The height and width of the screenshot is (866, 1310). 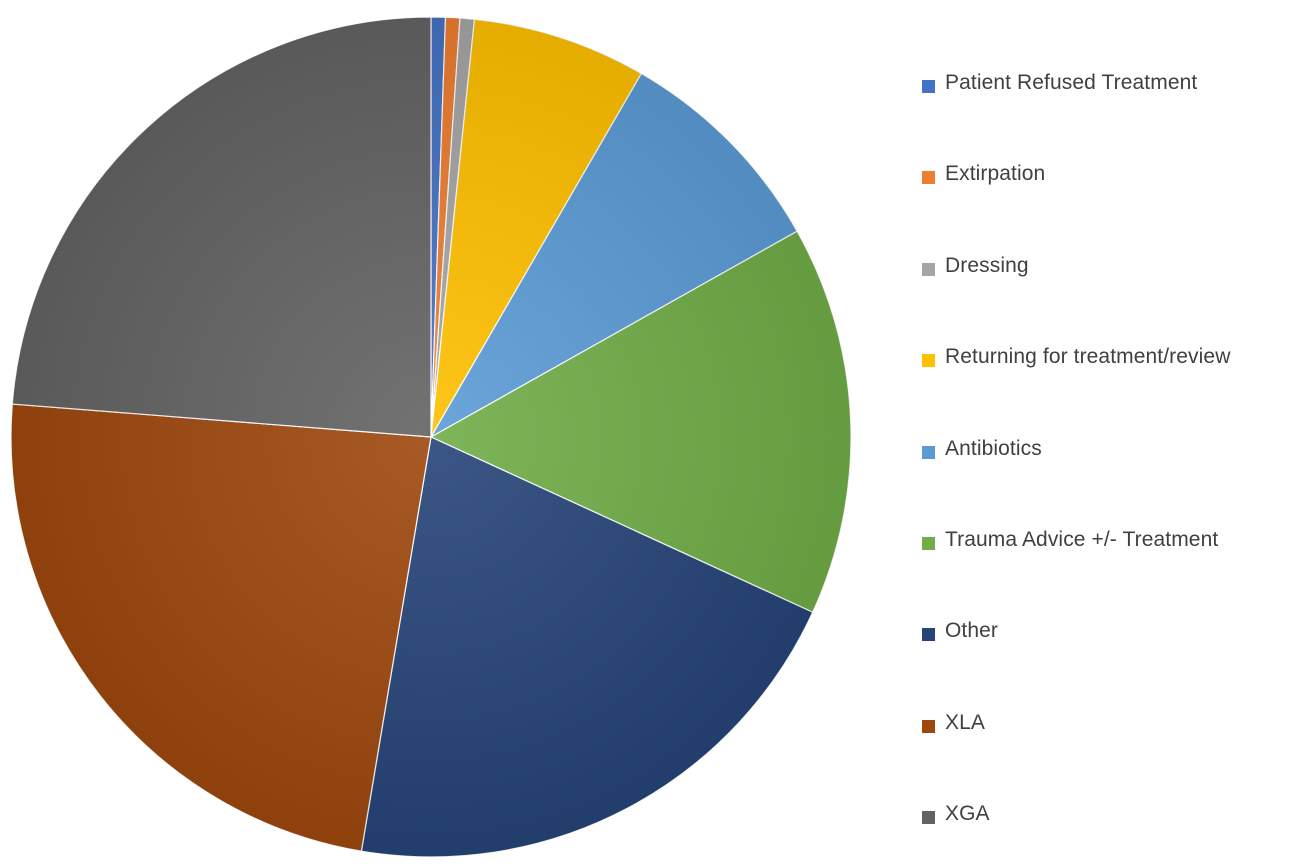 What do you see at coordinates (1114, 657) in the screenshot?
I see `legend-item-other: Other` at bounding box center [1114, 657].